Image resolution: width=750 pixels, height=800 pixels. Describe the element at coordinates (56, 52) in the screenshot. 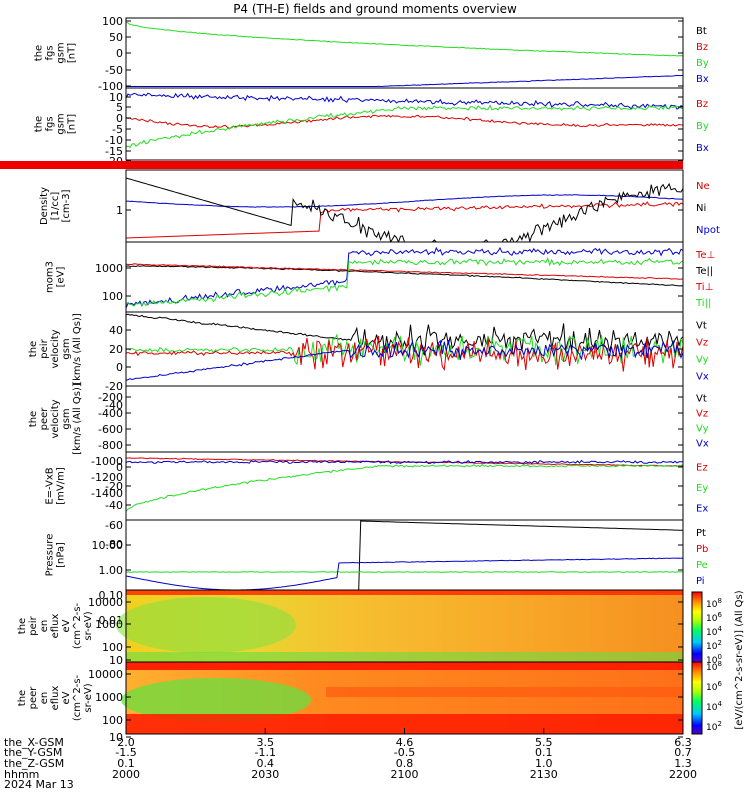

I see `y-axis-label: thefgsgsm[nT]` at that location.